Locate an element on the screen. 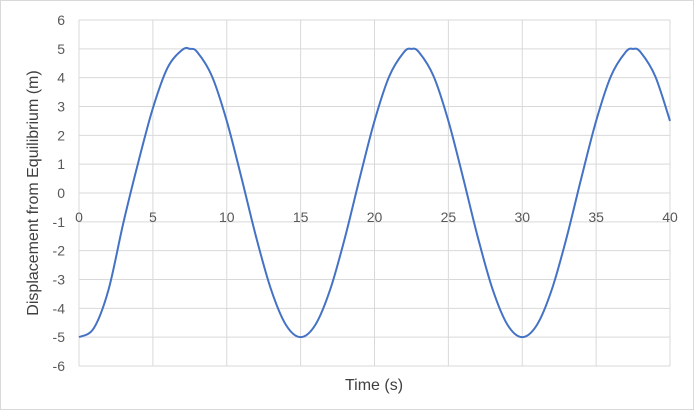 The width and height of the screenshot is (694, 410). y-axis-title: Displacement from Equilibrium (m) is located at coordinates (33, 192).